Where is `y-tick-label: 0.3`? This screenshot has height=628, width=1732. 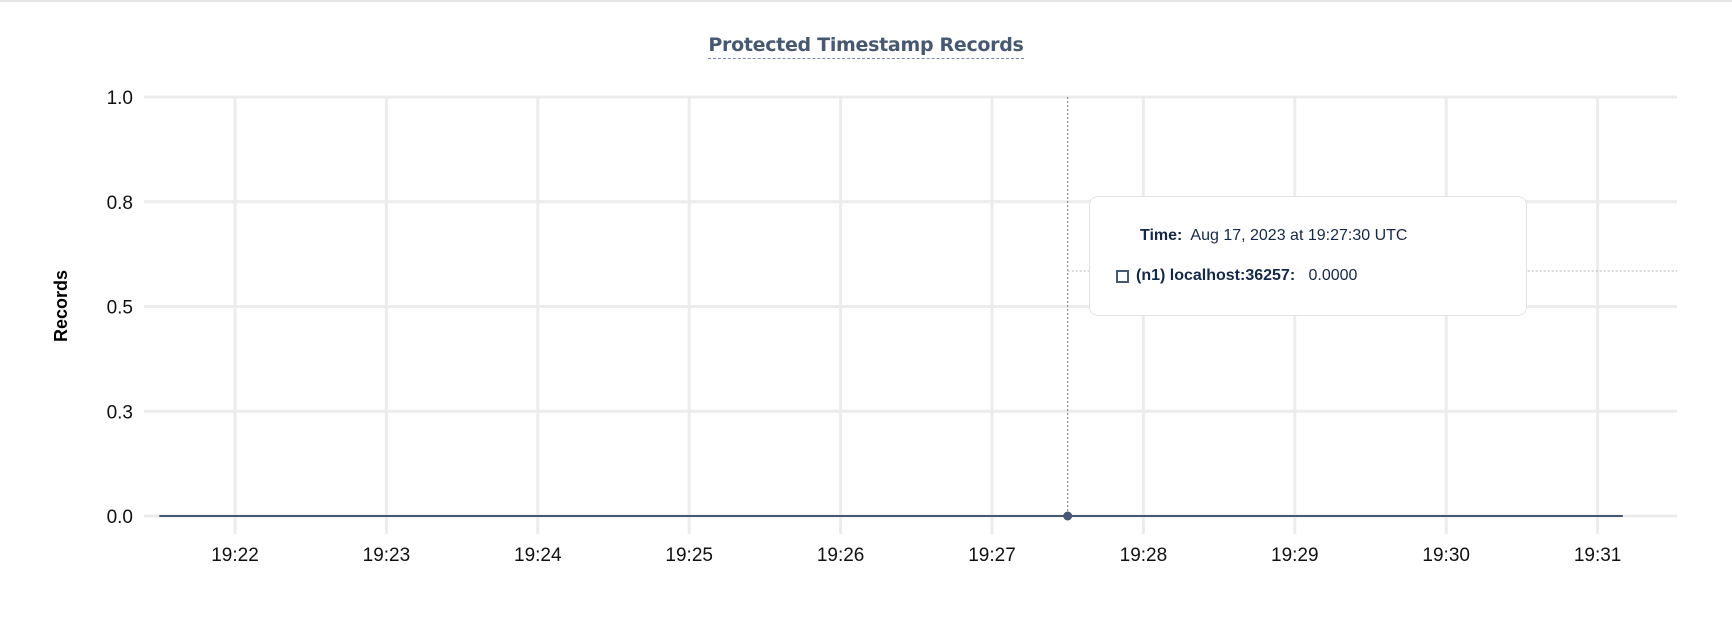
y-tick-label: 0.3 is located at coordinates (120, 412).